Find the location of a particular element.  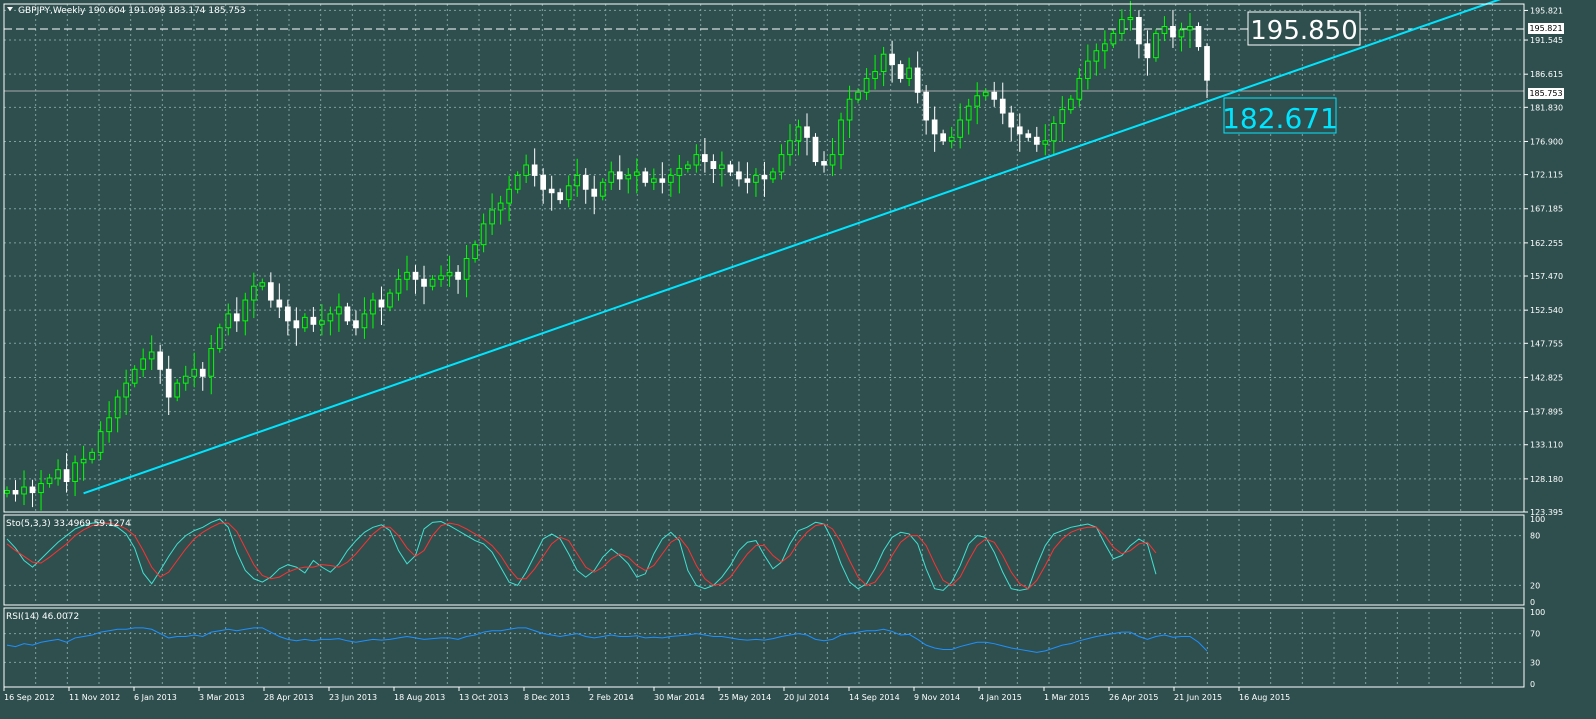

price-tick-label: 167.185 is located at coordinates (1546, 209).